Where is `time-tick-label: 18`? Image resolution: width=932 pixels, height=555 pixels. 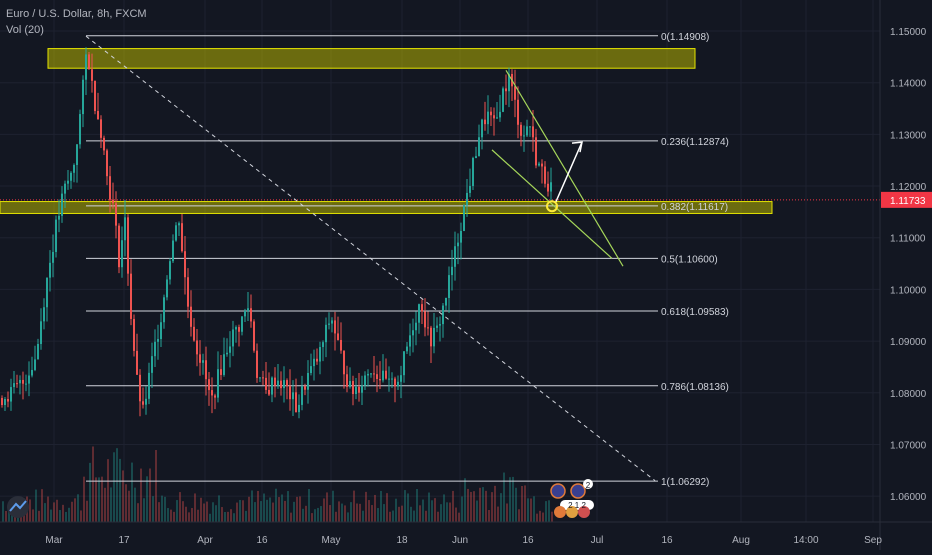 time-tick-label: 18 is located at coordinates (402, 540).